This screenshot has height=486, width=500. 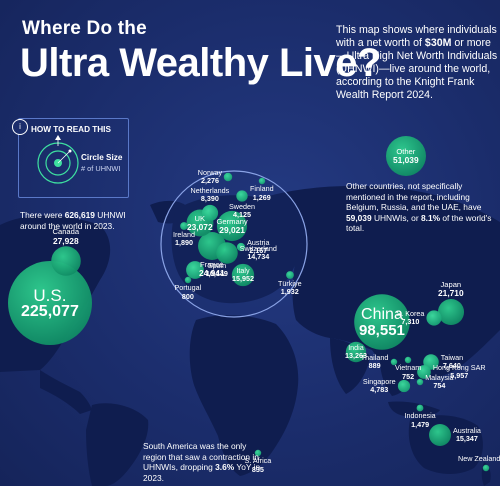 I want to click on label-name: Australia, so click(x=466, y=430).